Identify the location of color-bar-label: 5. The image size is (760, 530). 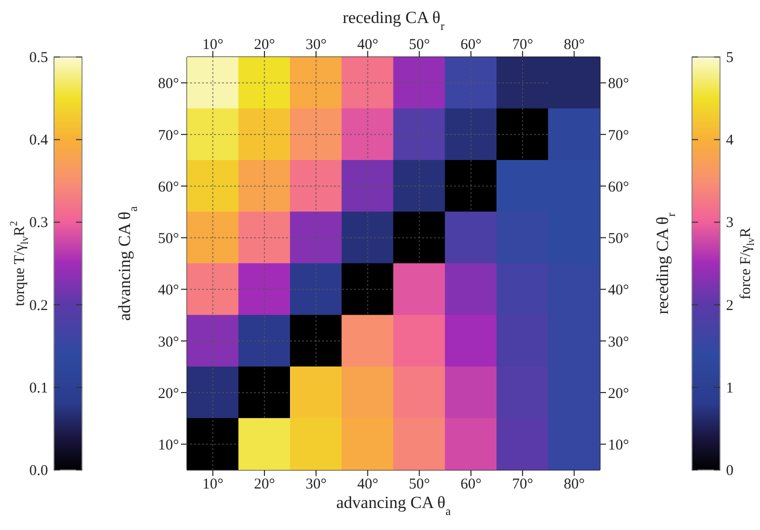
(730, 58).